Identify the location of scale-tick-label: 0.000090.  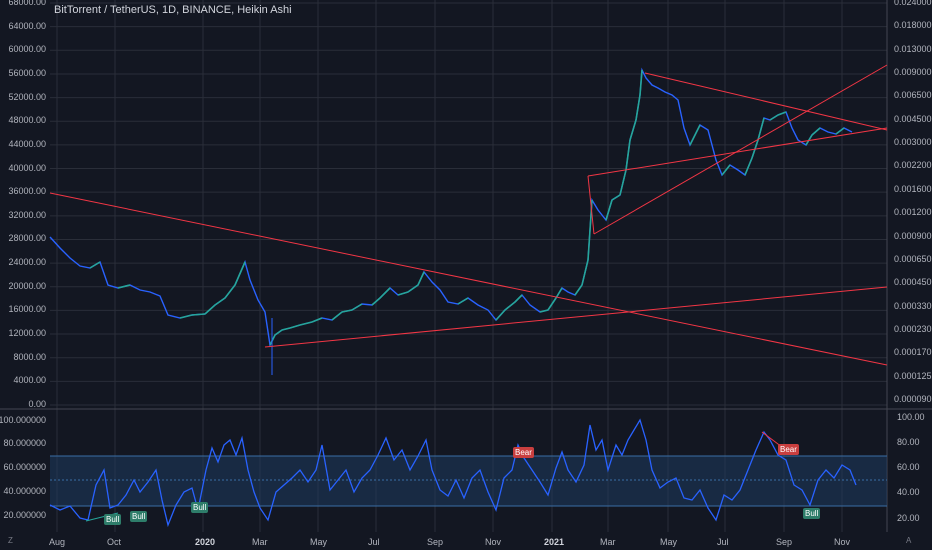
(913, 399).